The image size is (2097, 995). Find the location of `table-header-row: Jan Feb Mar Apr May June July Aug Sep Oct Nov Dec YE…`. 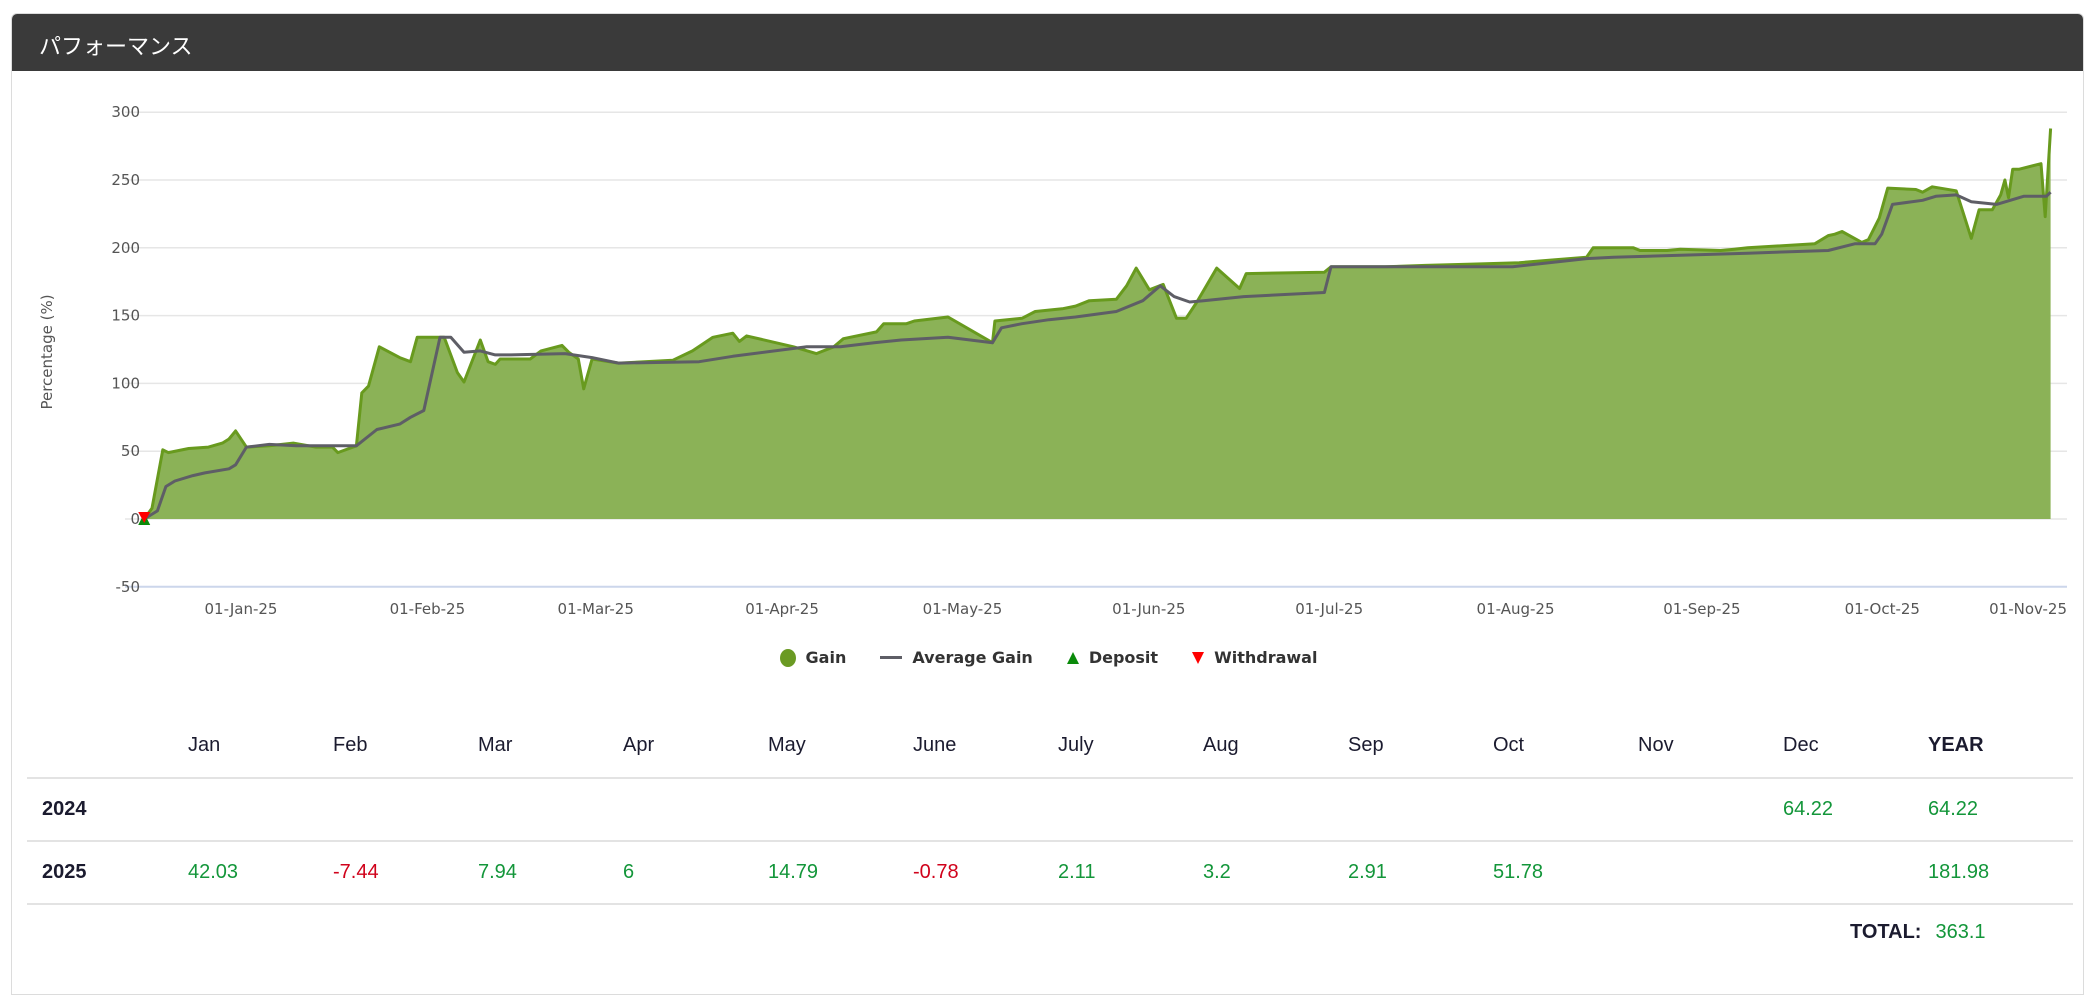

table-header-row: Jan Feb Mar Apr May June July Aug Sep Oct Nov Dec YE… is located at coordinates (1050, 746).